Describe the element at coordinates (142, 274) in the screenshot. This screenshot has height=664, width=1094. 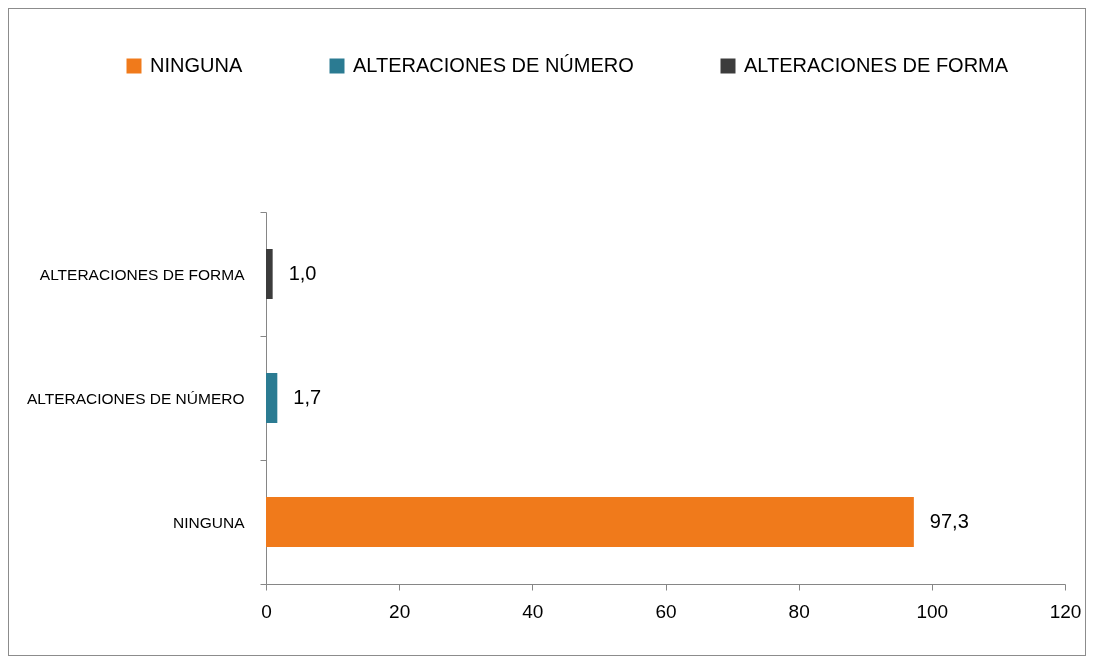
I see `y-tick-label: ALTERACIONES DE FORMA` at that location.